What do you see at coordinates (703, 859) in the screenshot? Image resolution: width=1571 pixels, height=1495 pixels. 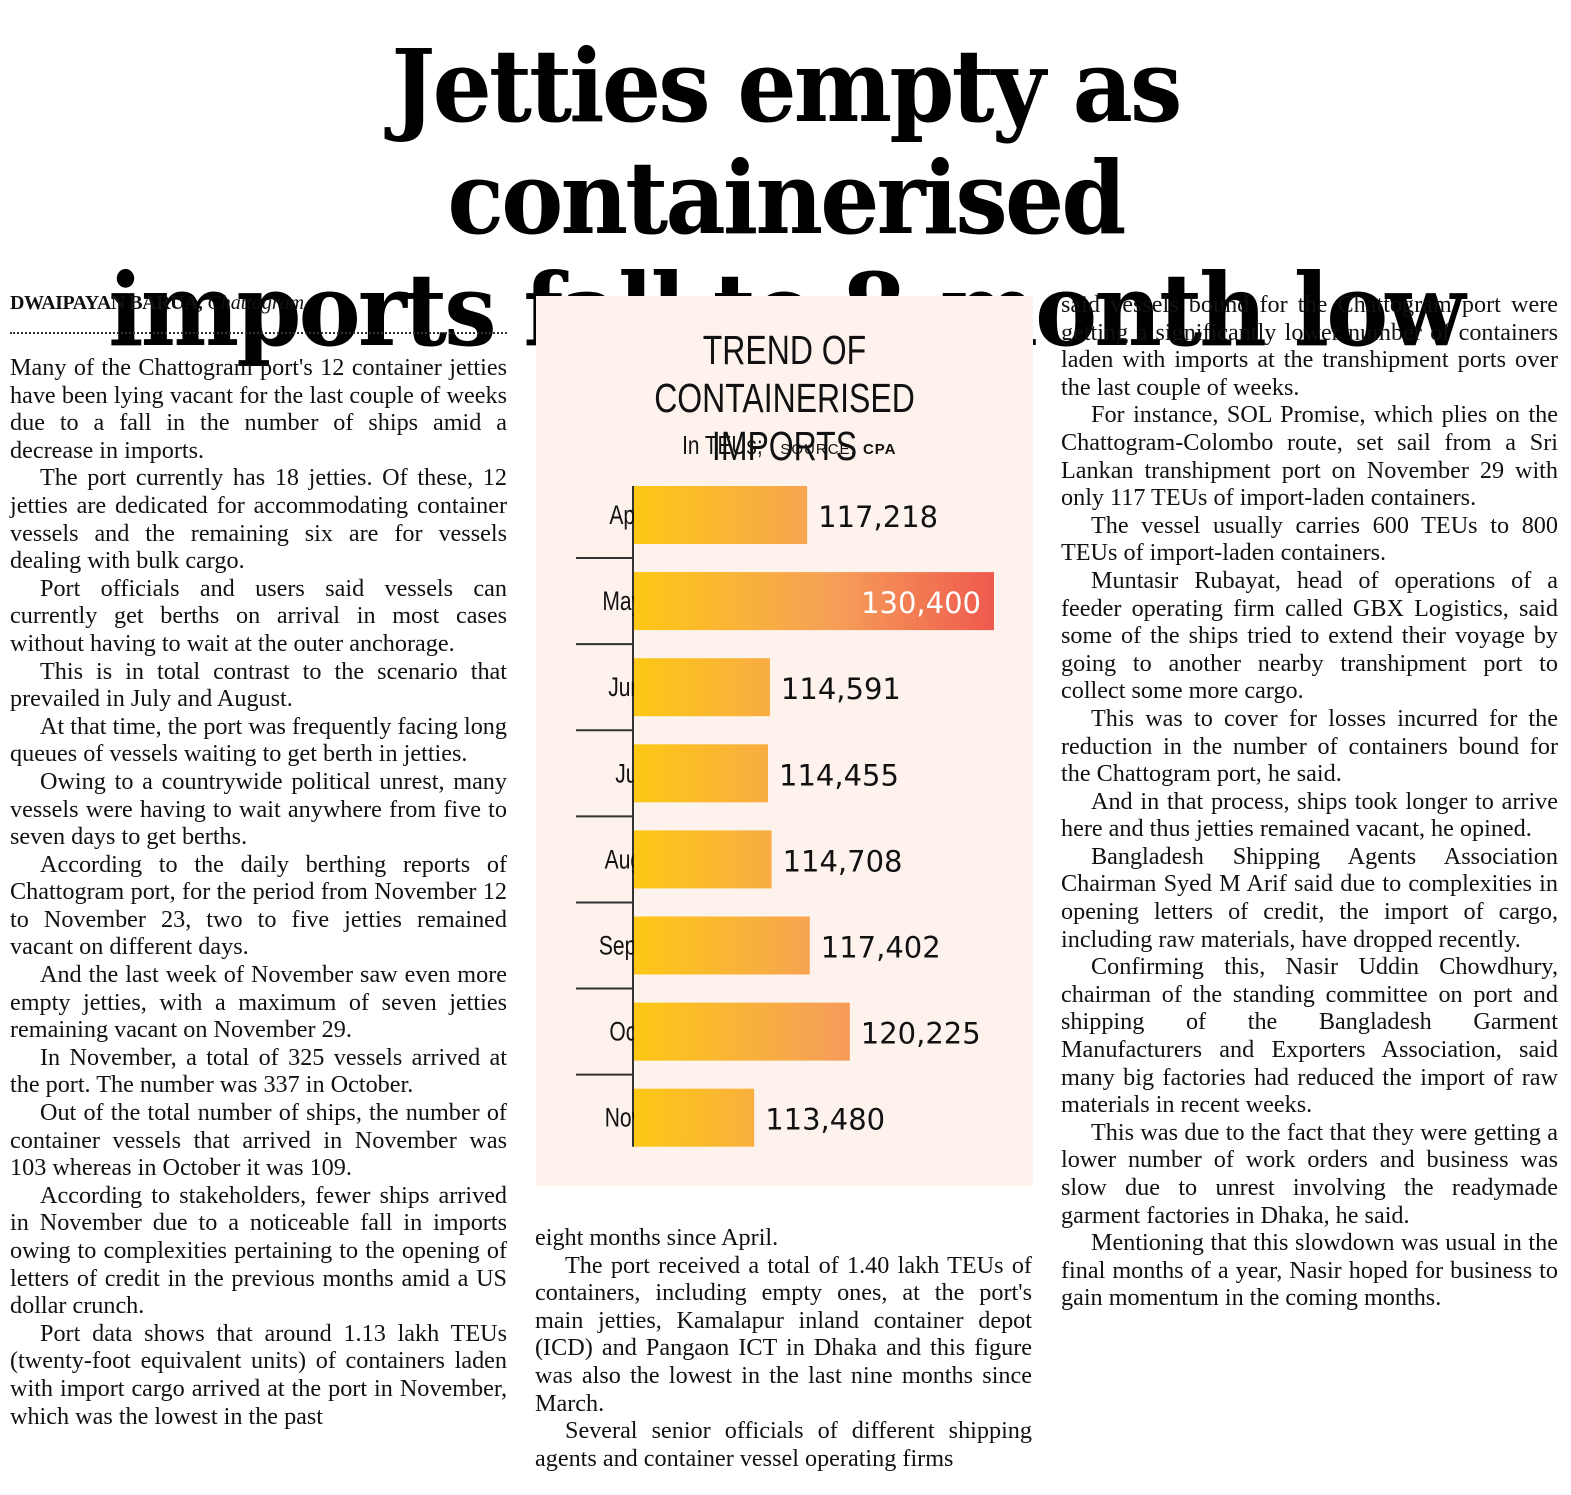 I see `bar-aug` at bounding box center [703, 859].